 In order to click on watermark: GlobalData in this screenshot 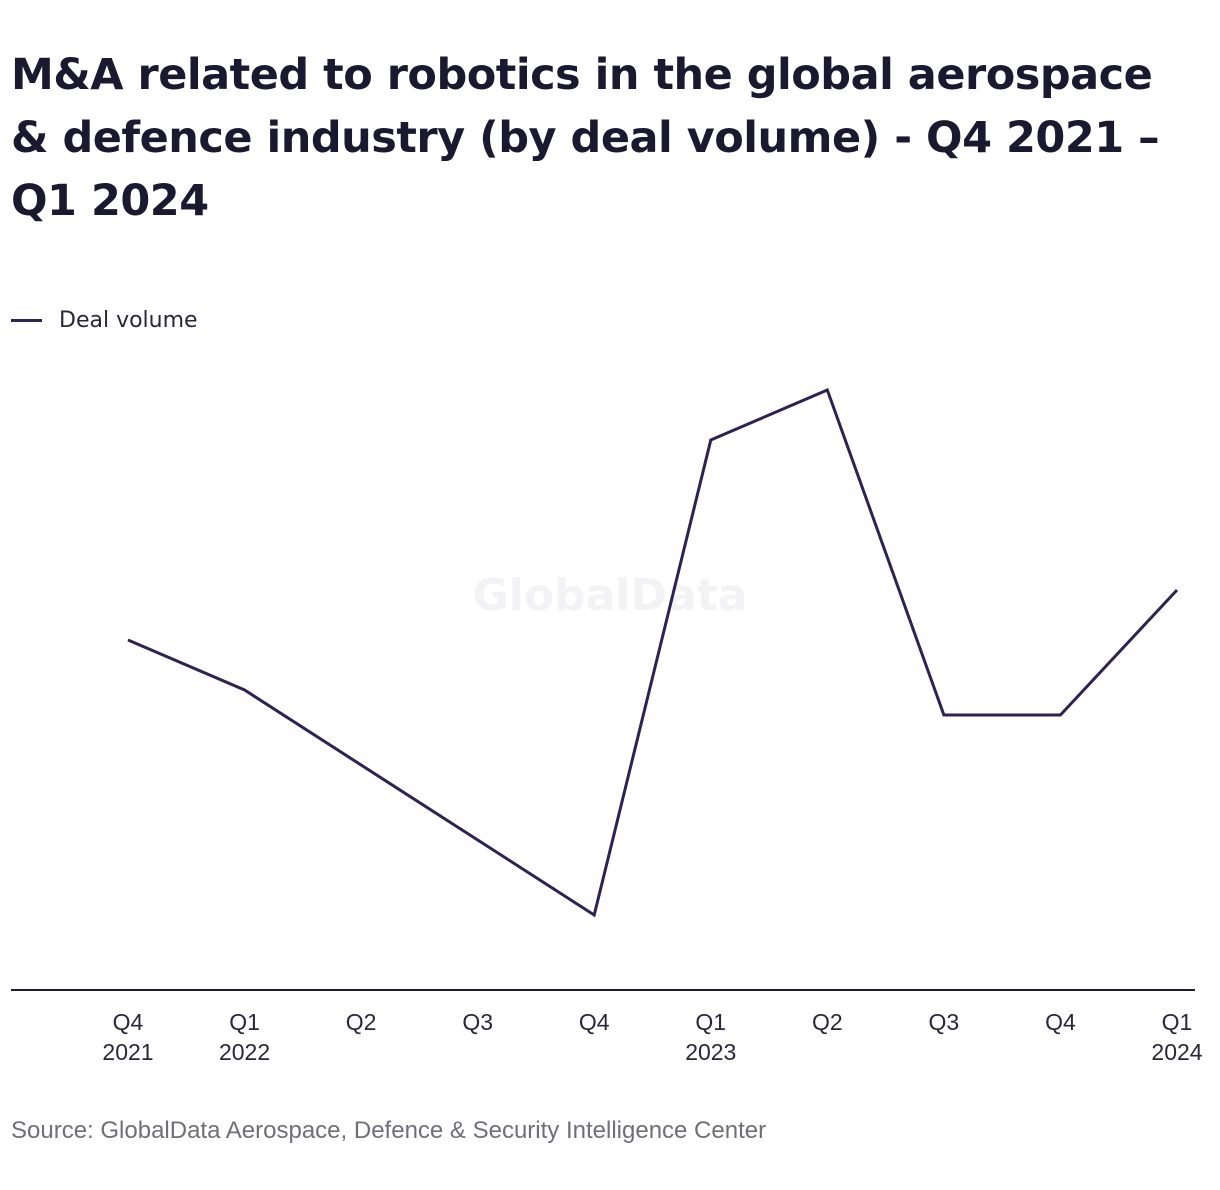, I will do `click(610, 595)`.